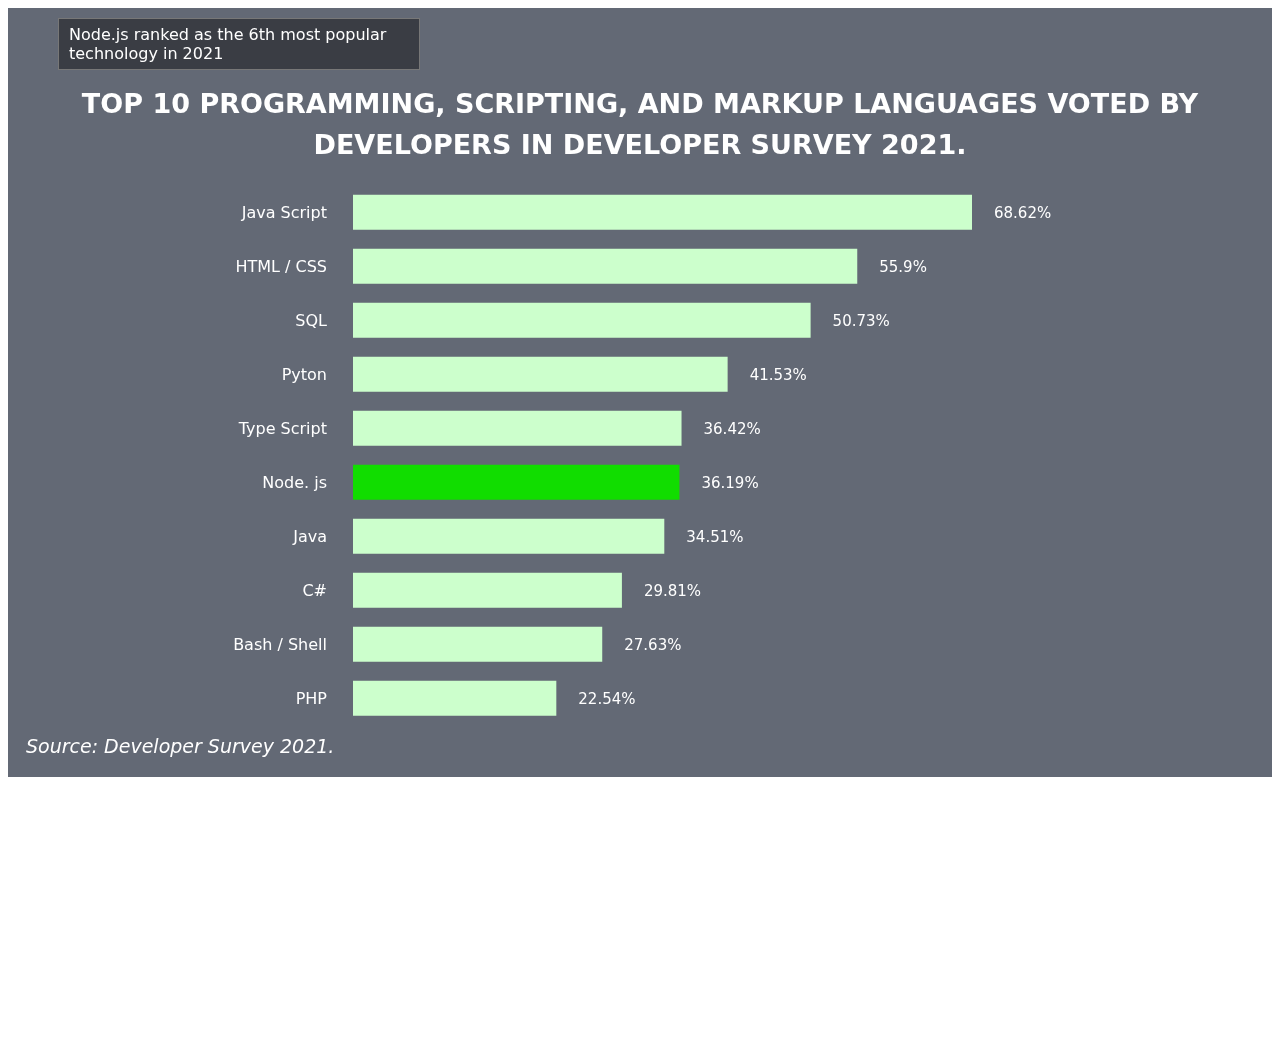 The height and width of the screenshot is (1040, 1280). What do you see at coordinates (283, 212) in the screenshot?
I see `y-tick-label: Java Script` at bounding box center [283, 212].